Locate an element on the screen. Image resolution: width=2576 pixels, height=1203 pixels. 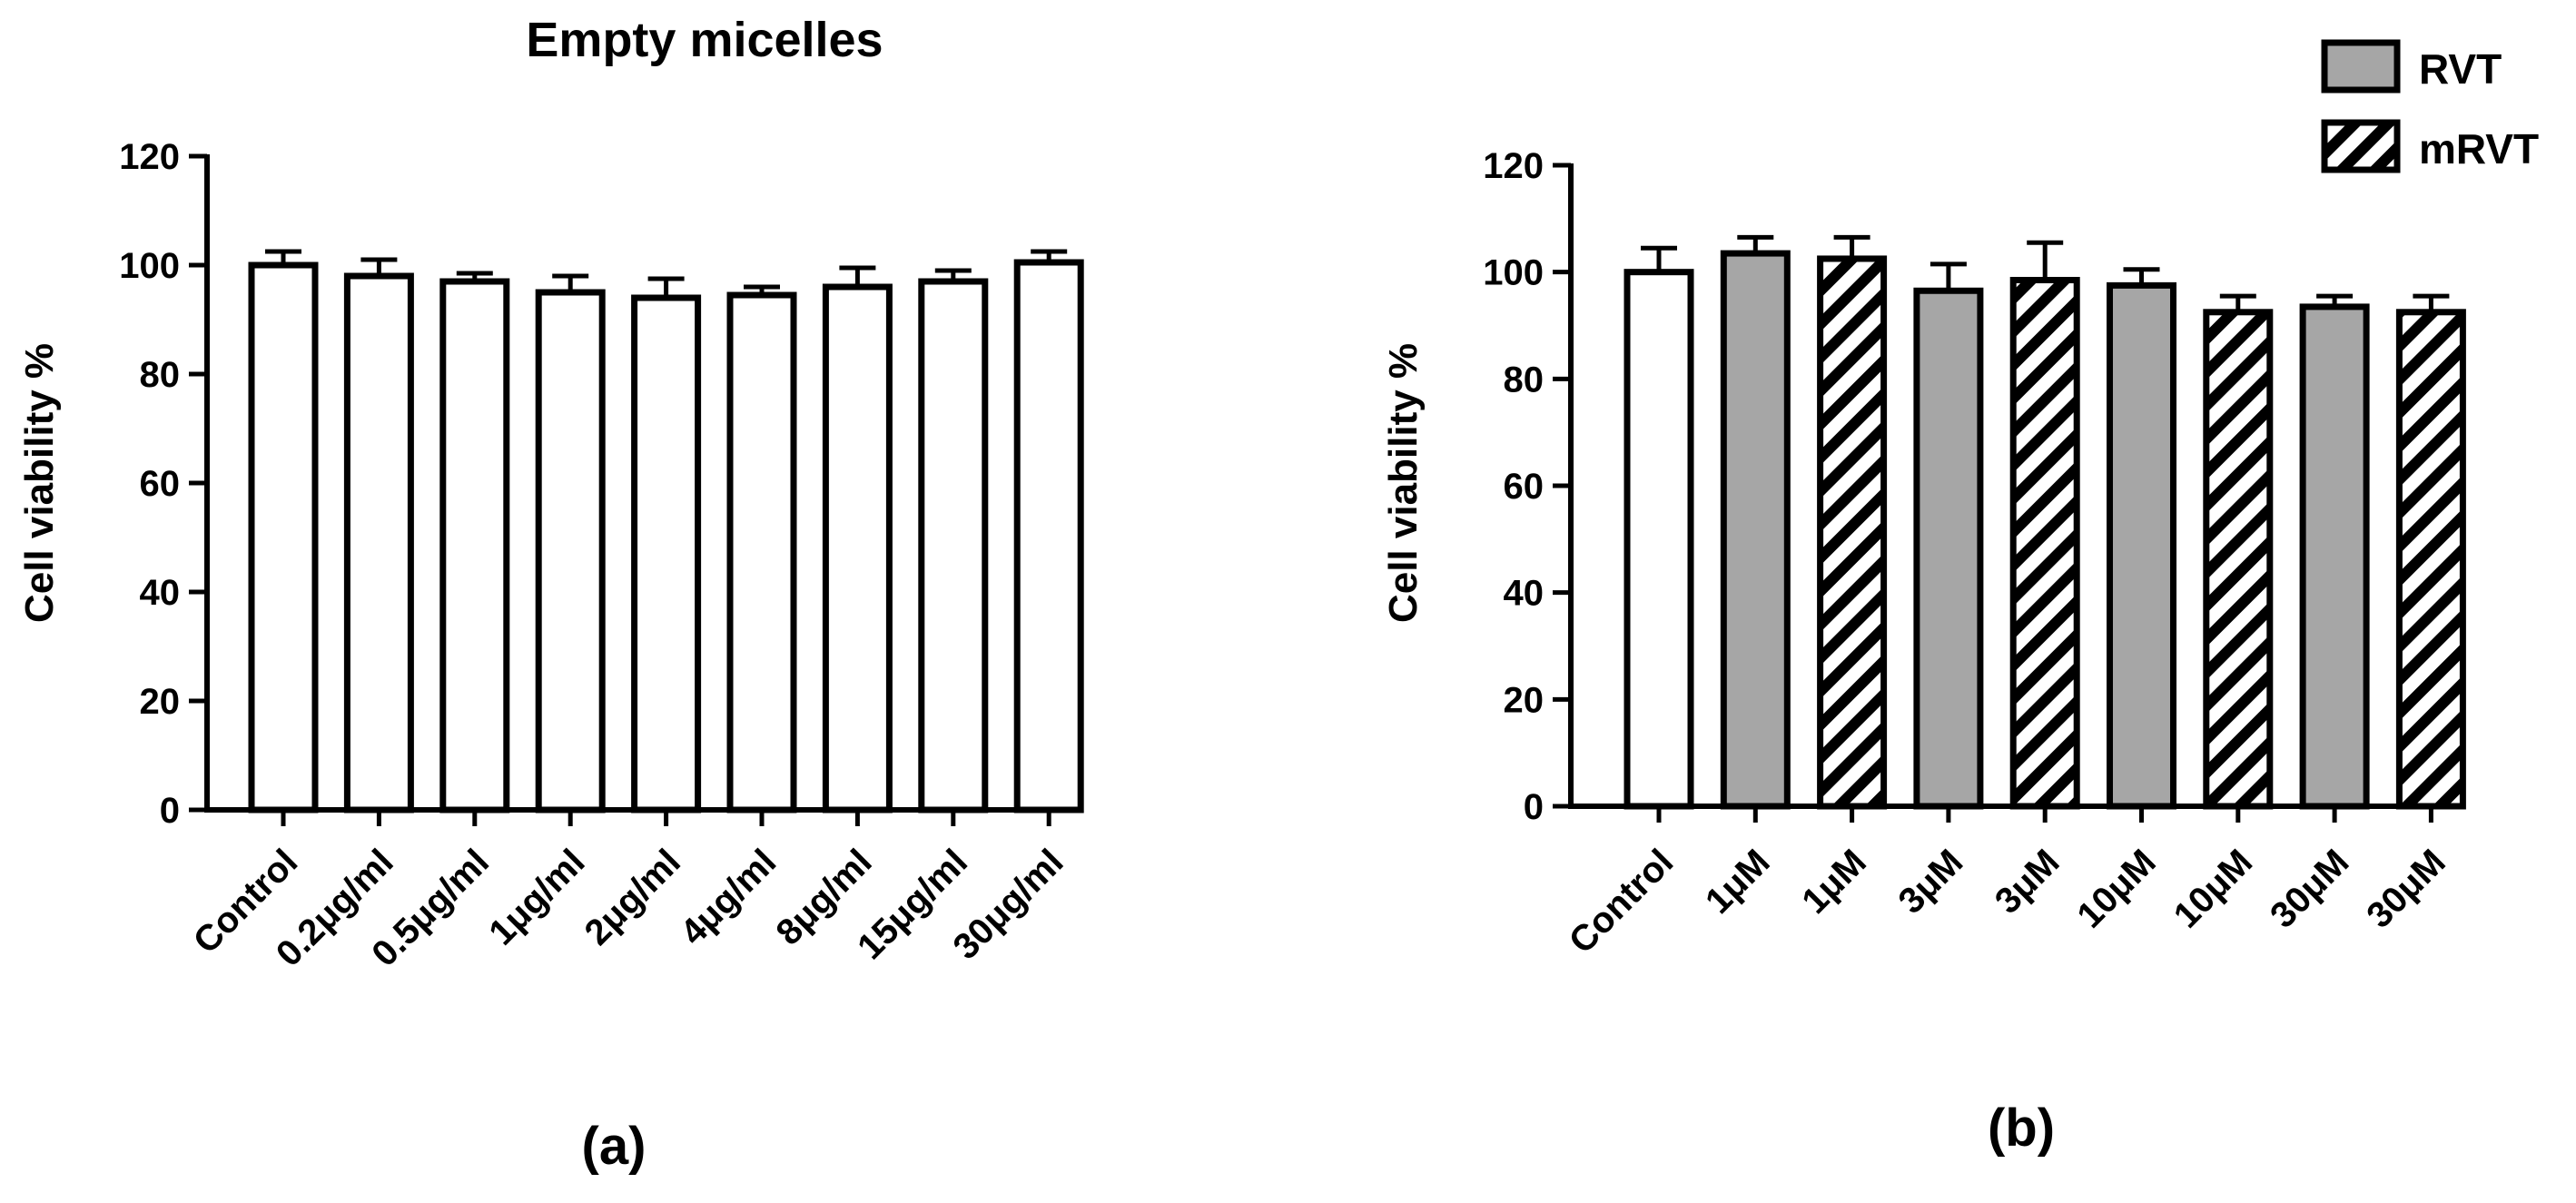
panel-label-a: (a) is located at coordinates (614, 1146).